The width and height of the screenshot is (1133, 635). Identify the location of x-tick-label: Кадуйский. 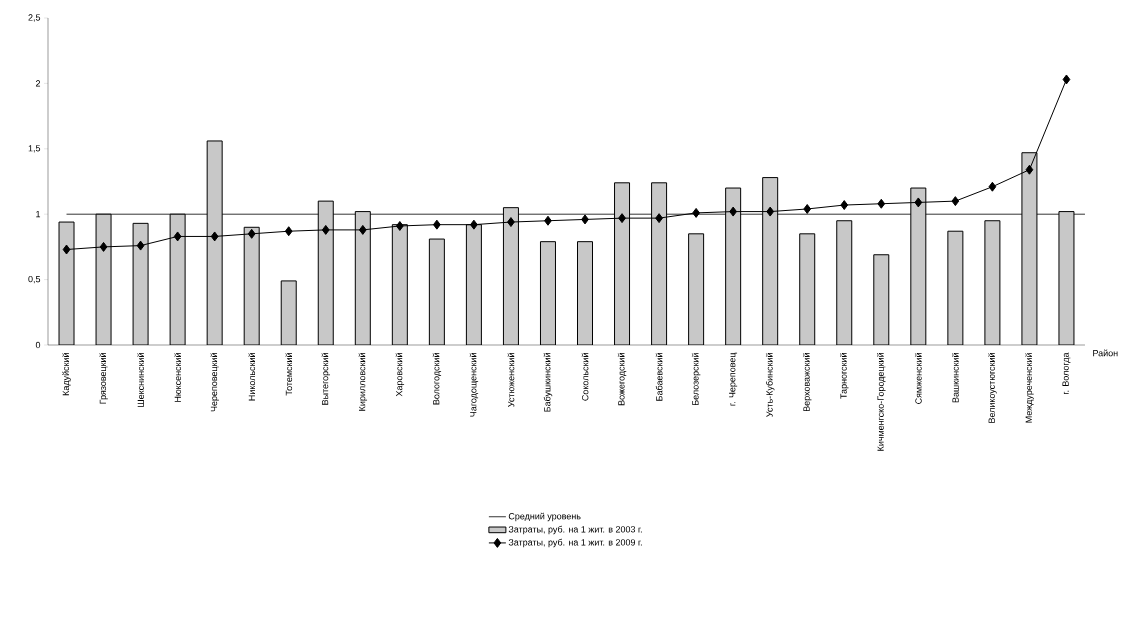
(66, 374).